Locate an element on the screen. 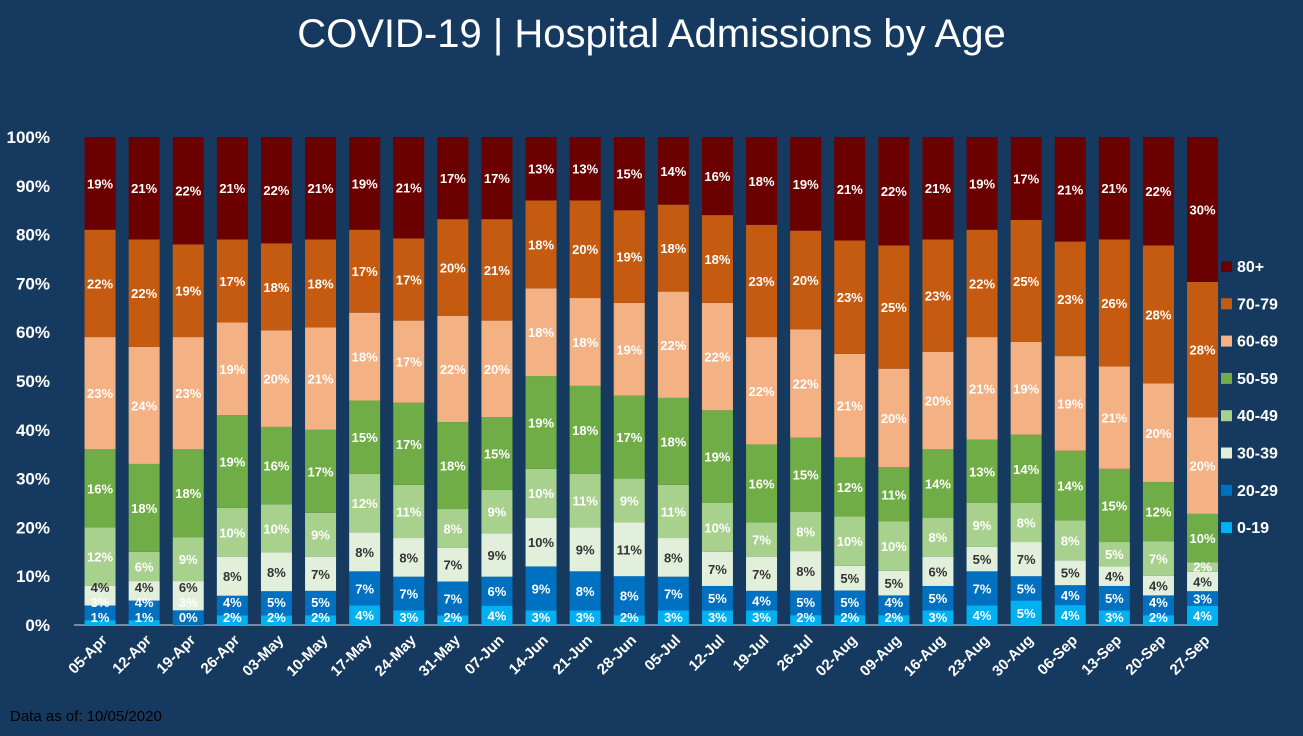  x-tick-label: 06-Sep is located at coordinates (1057, 655).